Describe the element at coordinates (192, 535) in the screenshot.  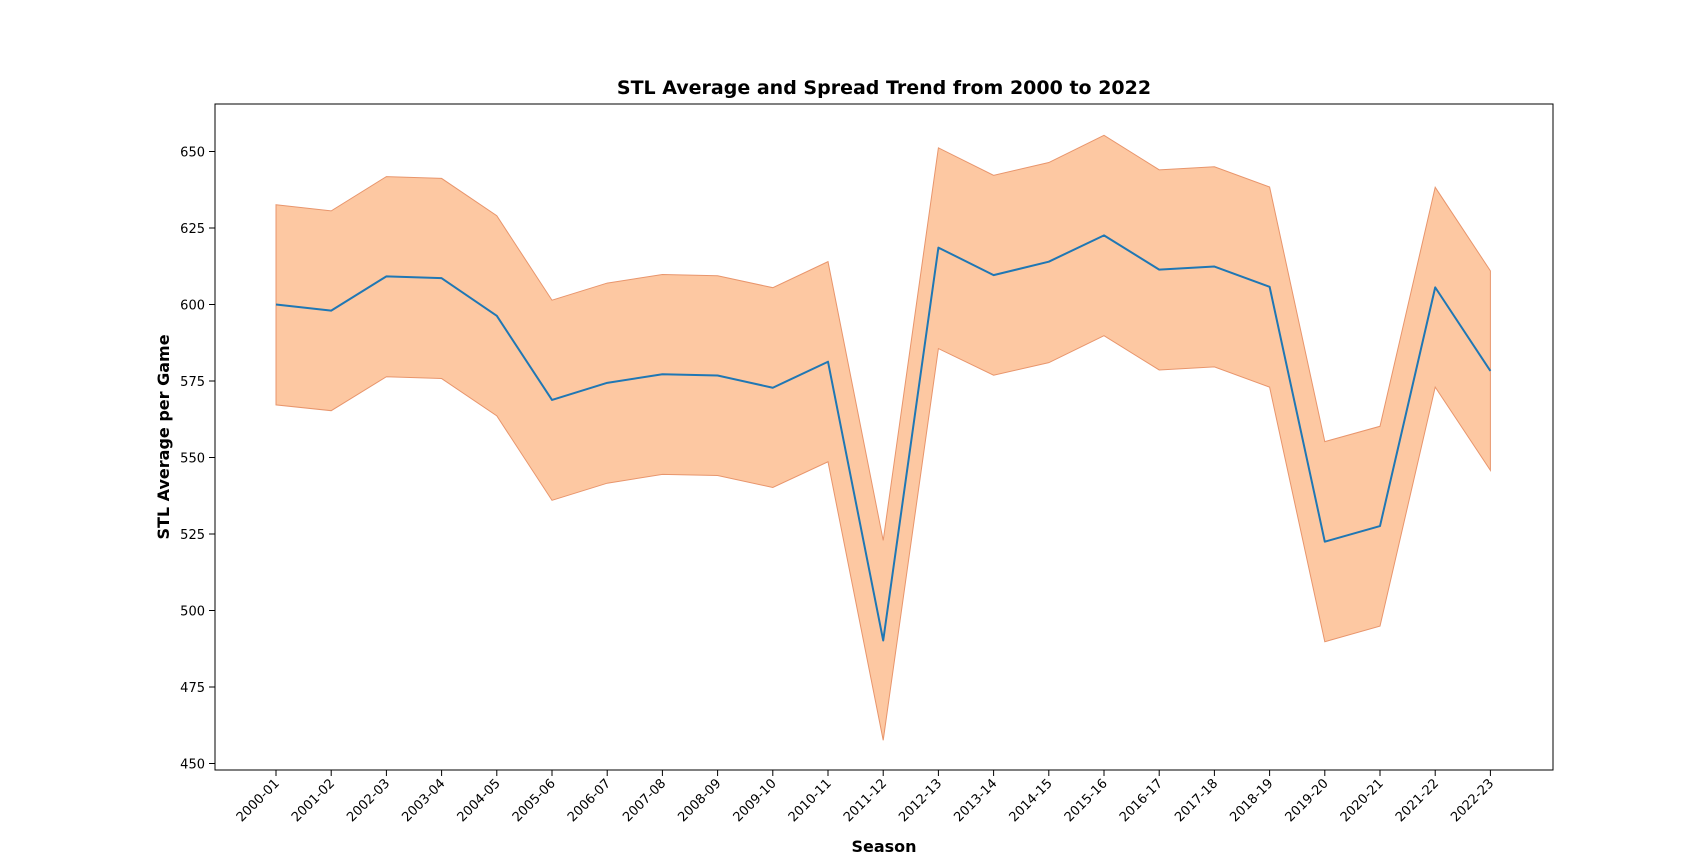
I see `y-tick-label: 525` at that location.